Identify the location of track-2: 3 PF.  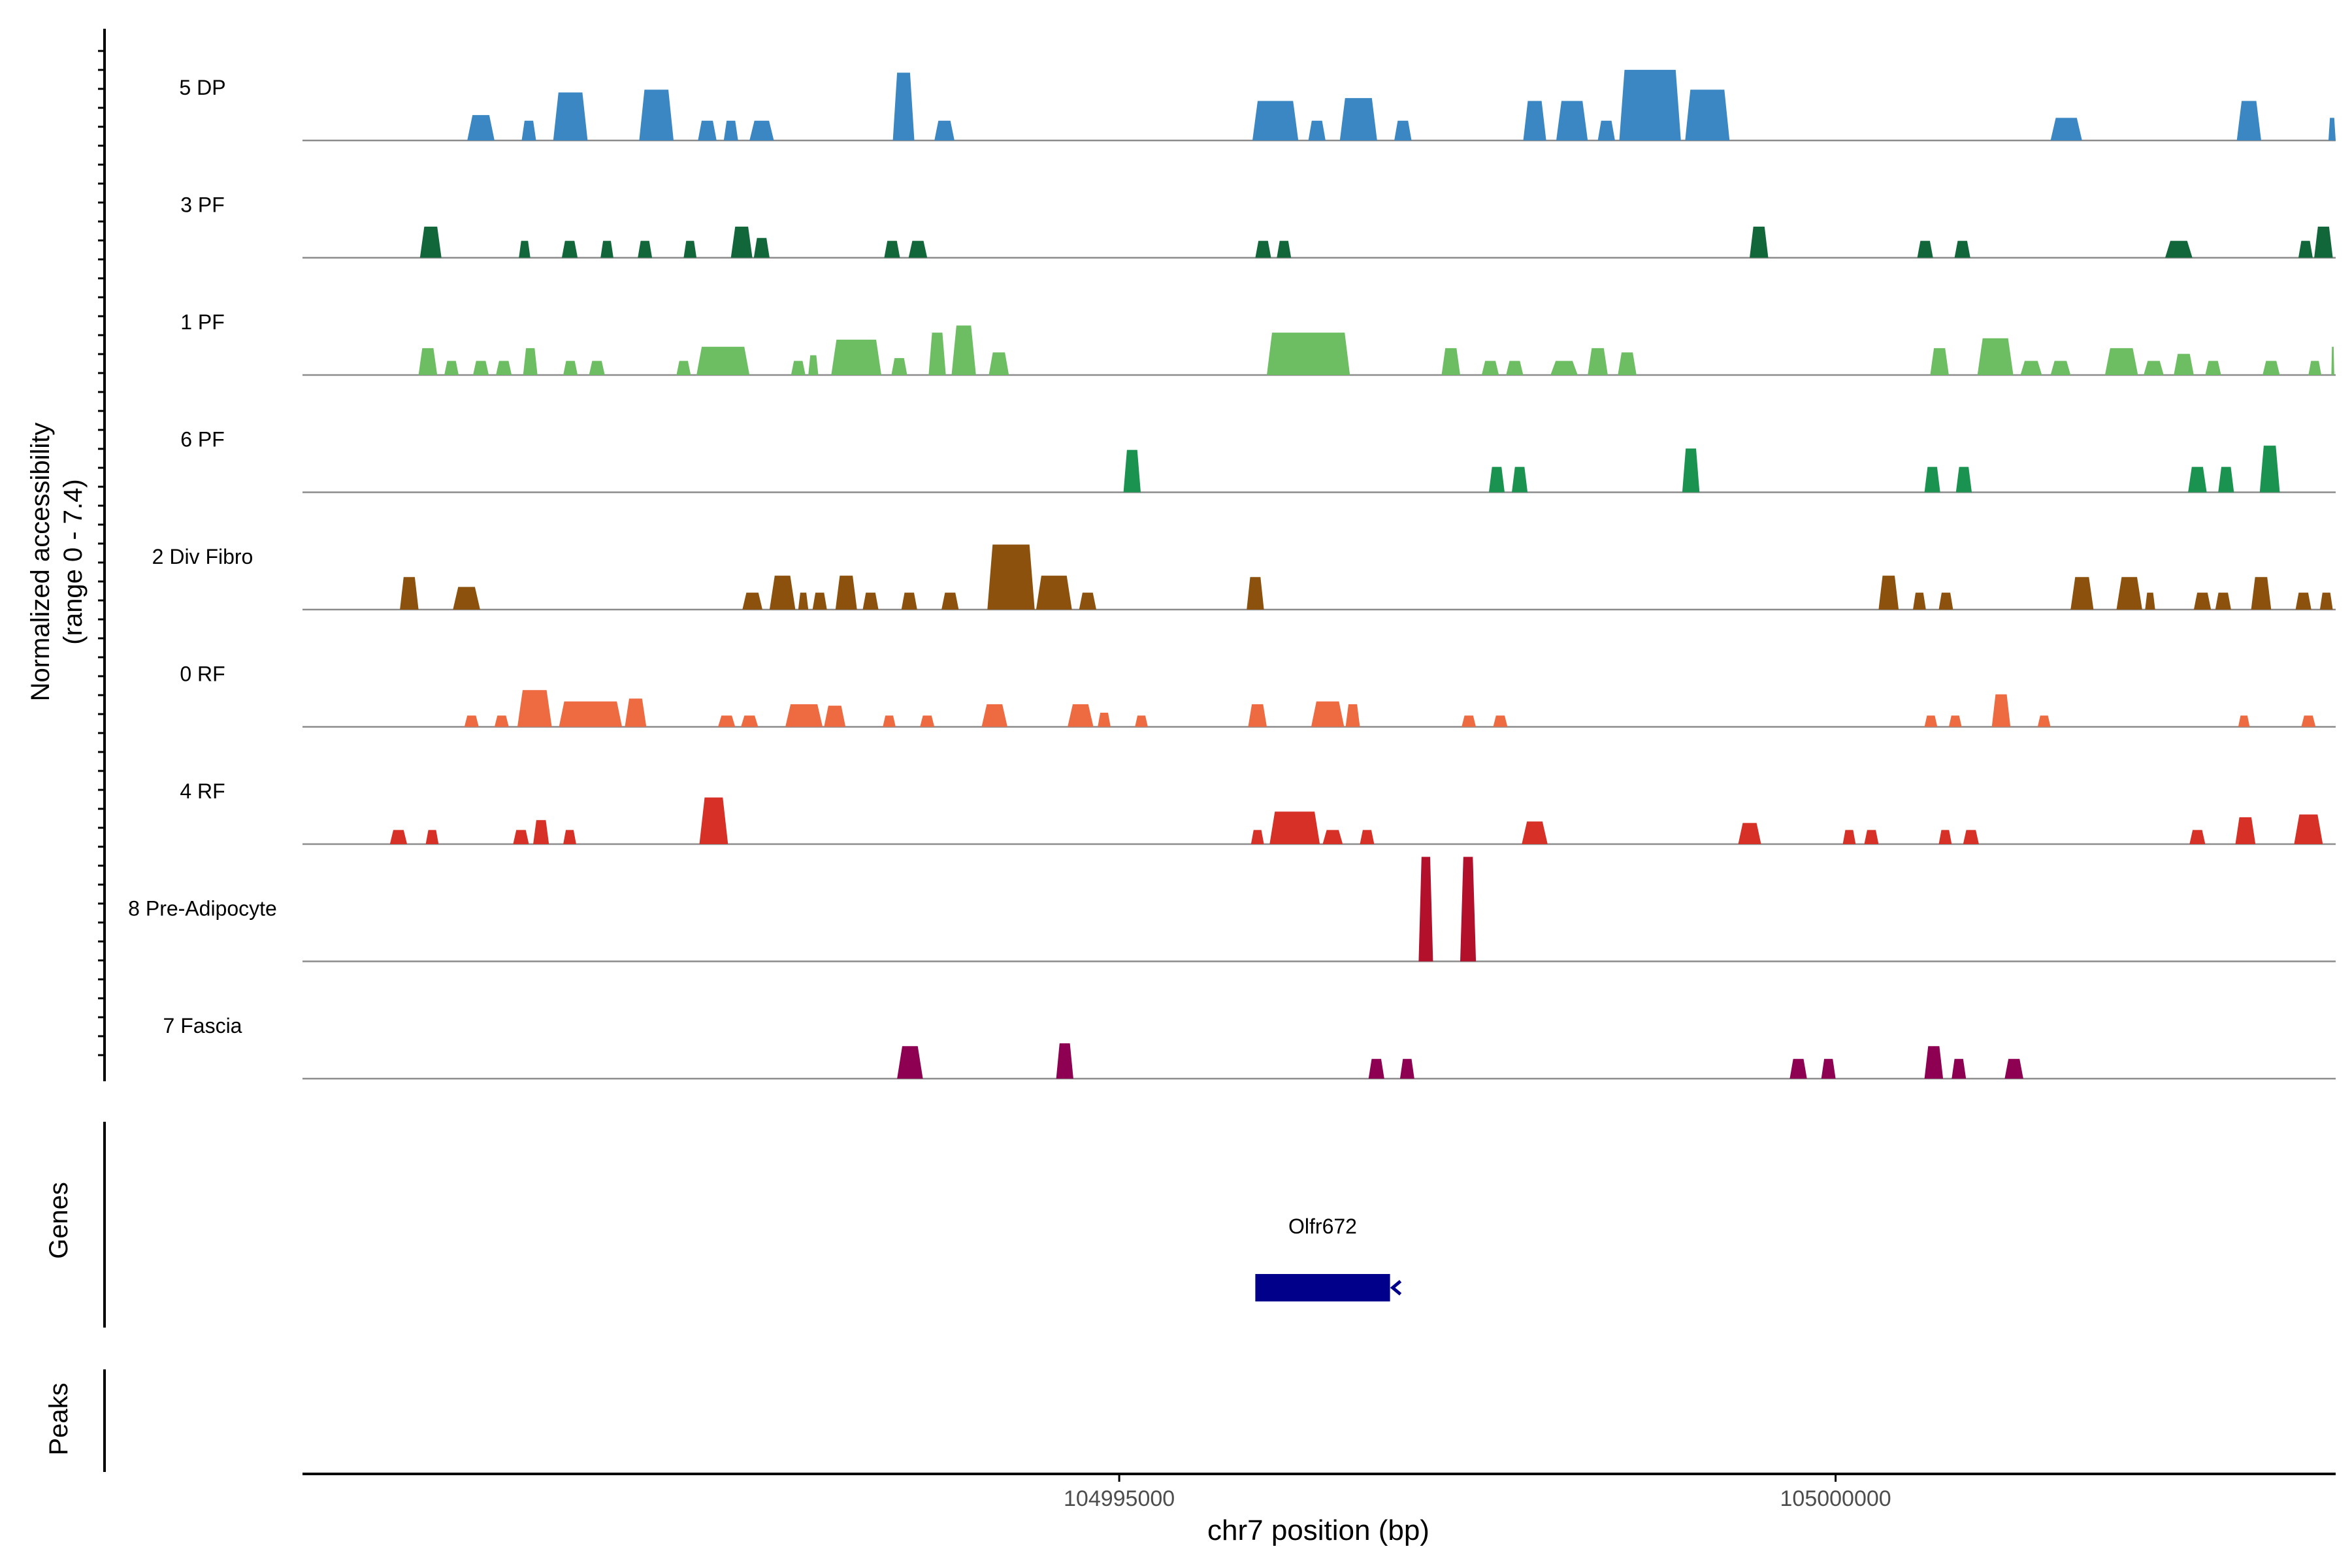
(1258, 226).